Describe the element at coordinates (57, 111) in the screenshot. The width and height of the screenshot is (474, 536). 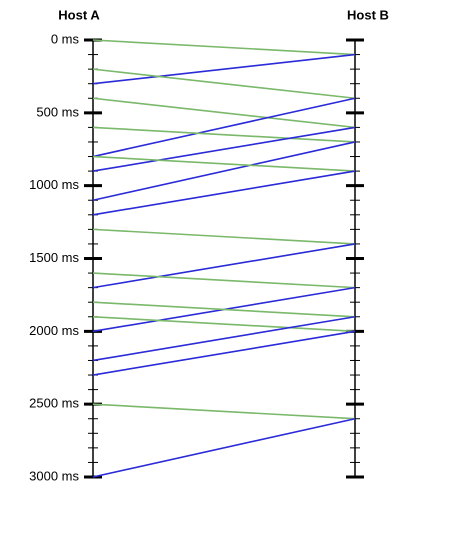
I see `tick-label: 500 ms` at that location.